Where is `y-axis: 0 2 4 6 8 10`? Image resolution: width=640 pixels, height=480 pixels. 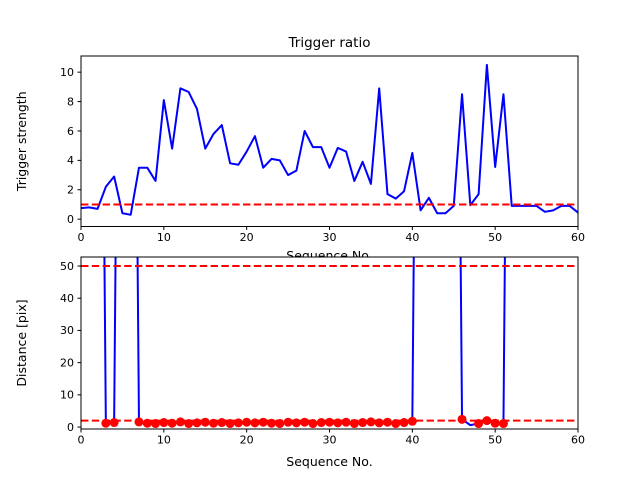 y-axis: 0 2 4 6 8 10 is located at coordinates (70, 146).